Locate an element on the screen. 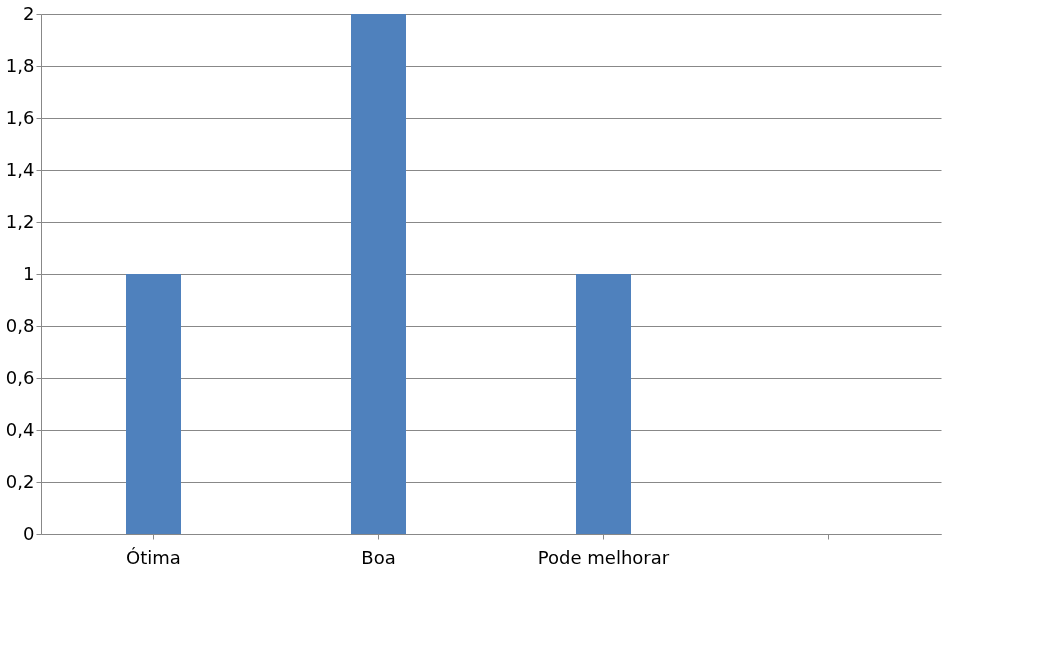 This screenshot has height=648, width=1051. y-tick-label: 0,2 is located at coordinates (20, 481).